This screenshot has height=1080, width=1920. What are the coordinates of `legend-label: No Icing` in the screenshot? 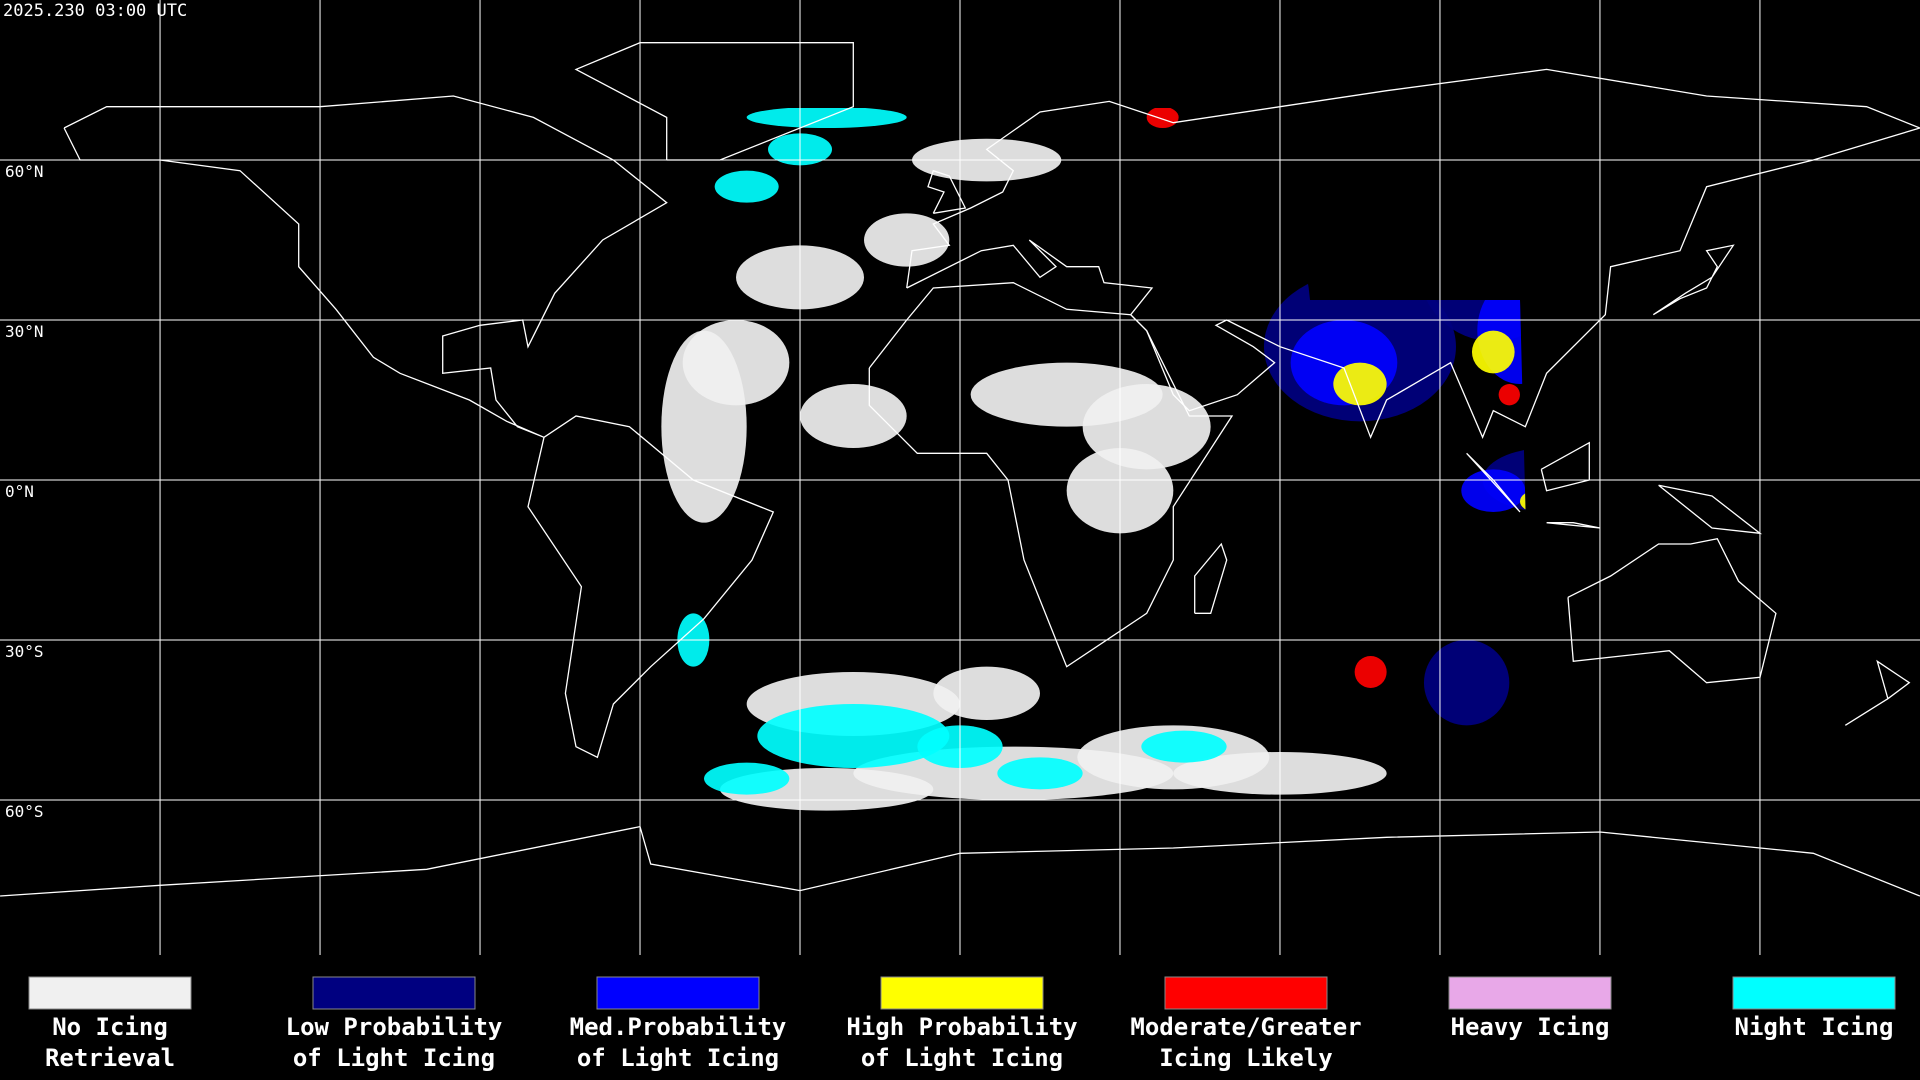 It's located at (110, 1027).